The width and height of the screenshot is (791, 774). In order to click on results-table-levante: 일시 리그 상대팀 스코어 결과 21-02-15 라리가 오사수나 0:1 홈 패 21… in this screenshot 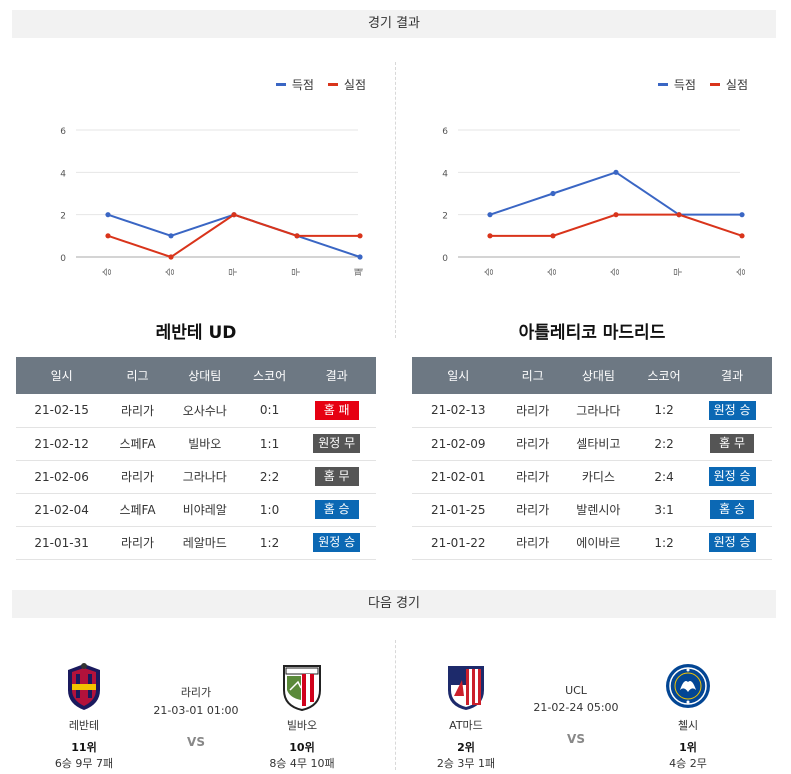, I will do `click(196, 458)`.